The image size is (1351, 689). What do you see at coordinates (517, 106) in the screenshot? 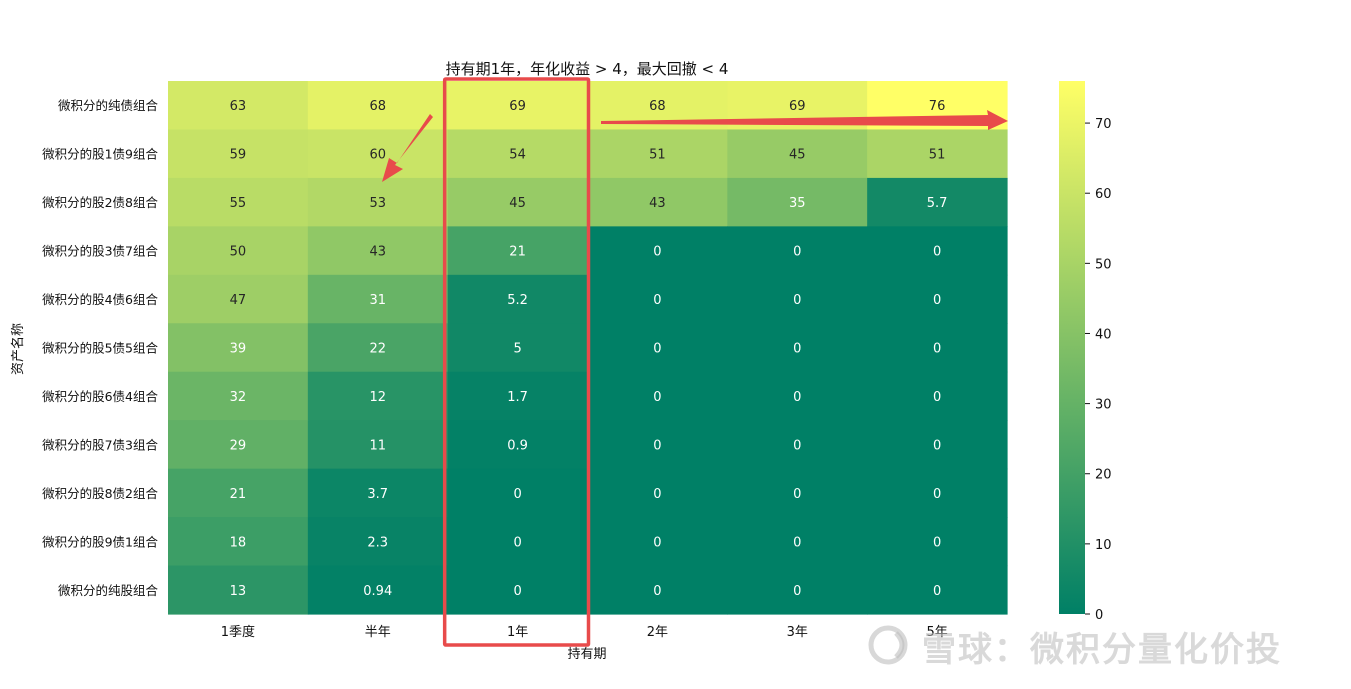
I see `cell-value-label: 69` at bounding box center [517, 106].